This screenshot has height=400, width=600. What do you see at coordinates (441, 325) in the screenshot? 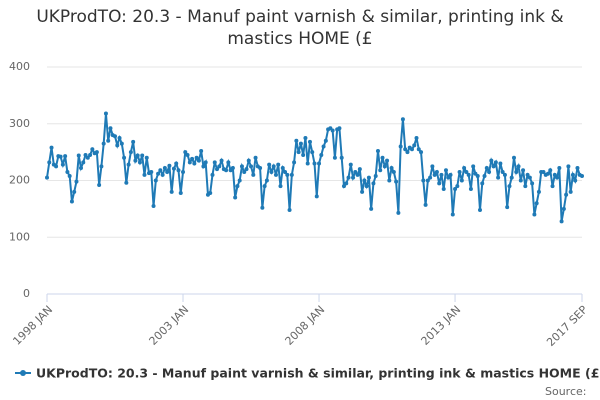
I see `x-tick-label: 2013 JAN` at bounding box center [441, 325].